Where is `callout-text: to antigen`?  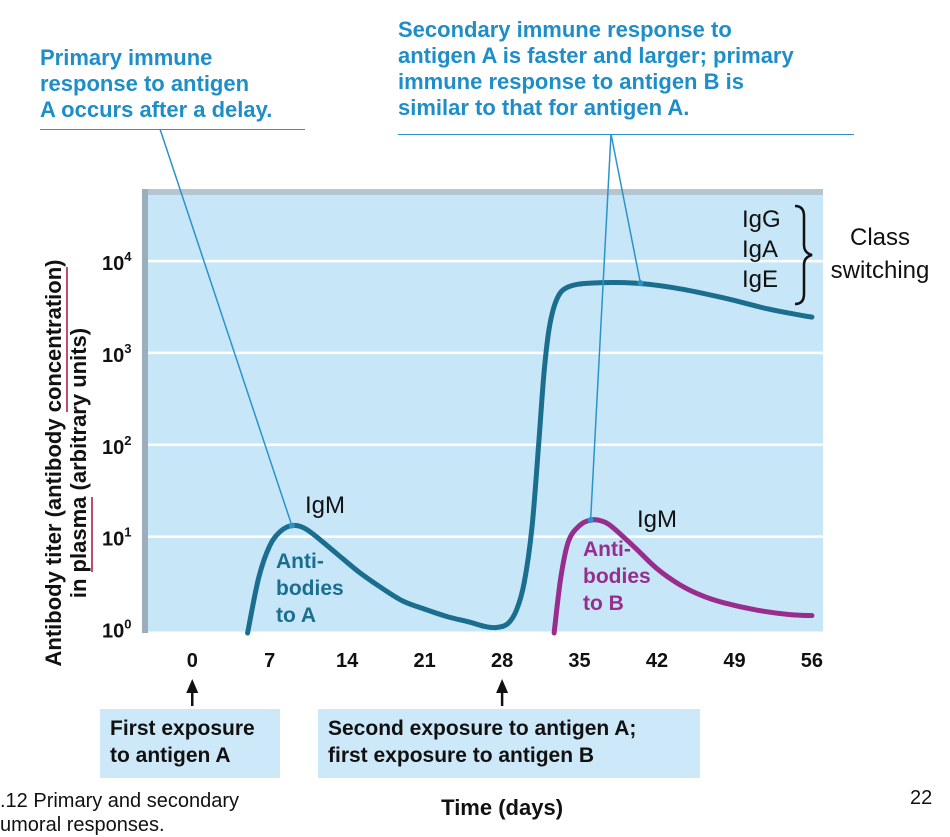 callout-text: to antigen is located at coordinates (193, 83).